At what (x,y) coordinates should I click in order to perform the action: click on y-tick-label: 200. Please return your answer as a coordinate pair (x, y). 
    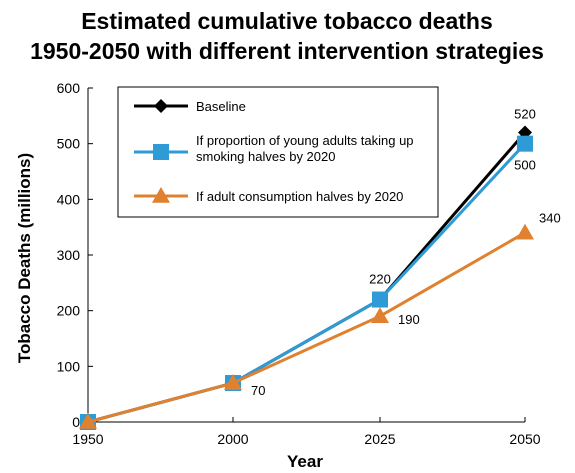
    Looking at the image, I should click on (69, 311).